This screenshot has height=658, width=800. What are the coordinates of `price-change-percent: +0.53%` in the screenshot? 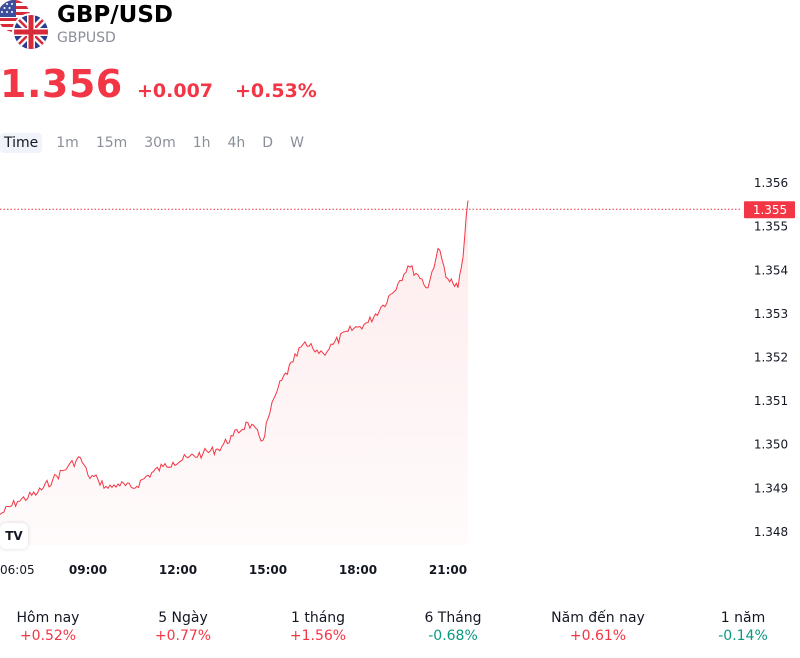 It's located at (276, 91).